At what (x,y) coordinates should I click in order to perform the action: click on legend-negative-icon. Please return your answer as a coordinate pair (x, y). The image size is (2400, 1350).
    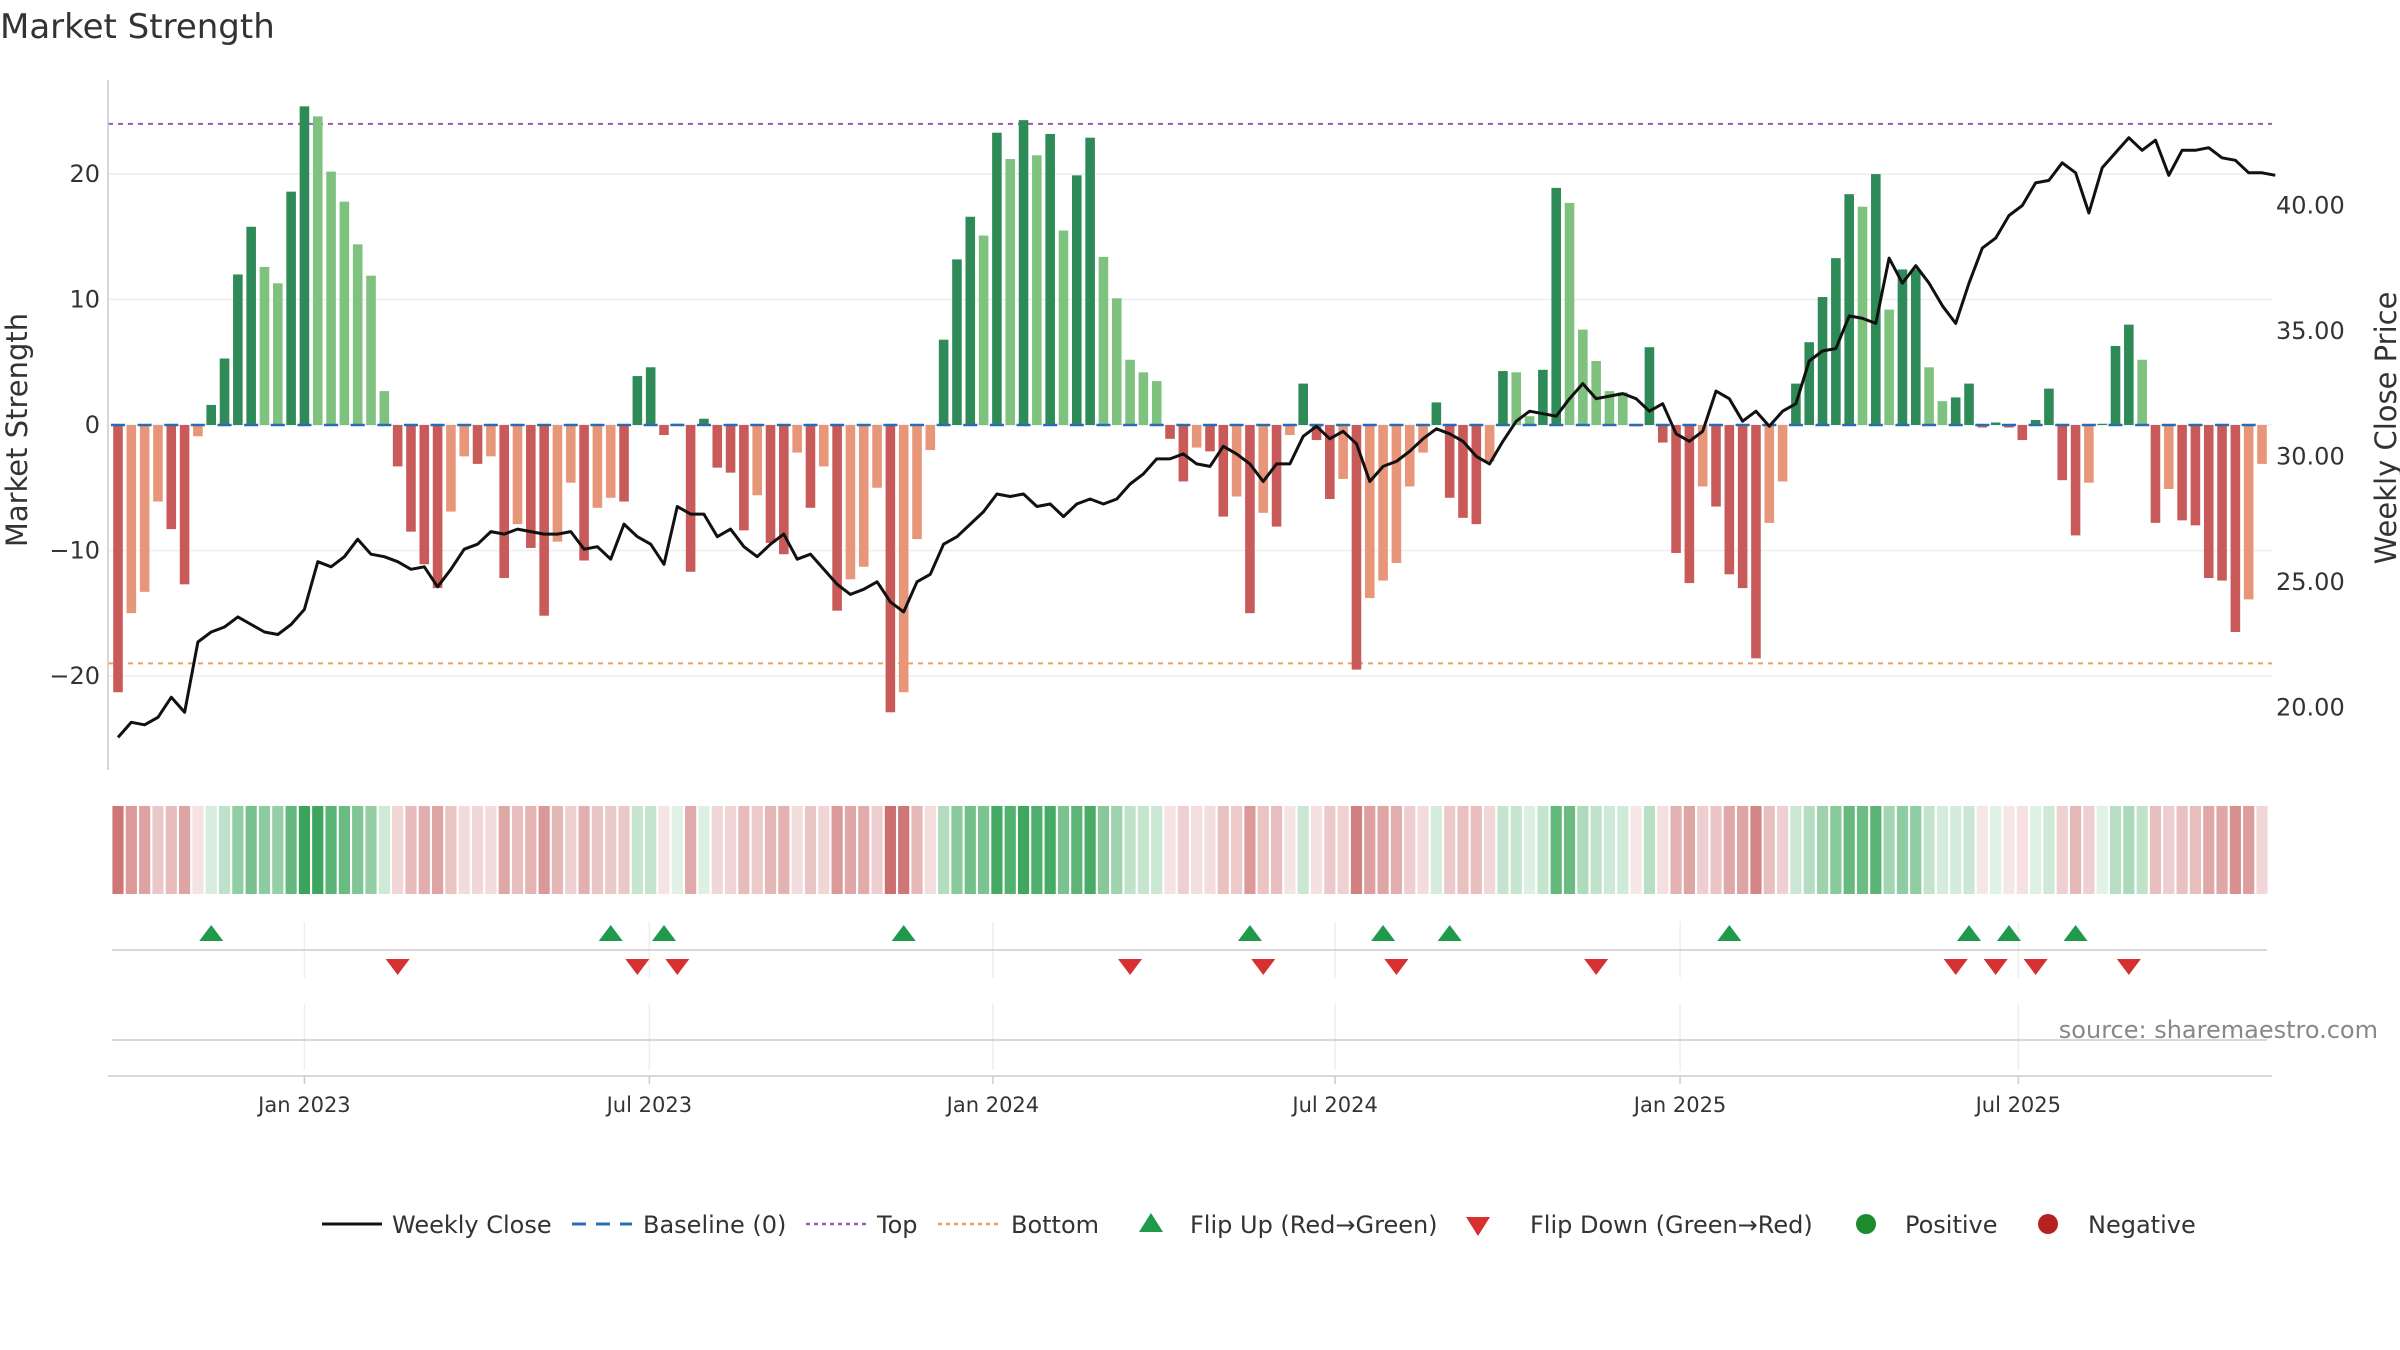
    Looking at the image, I should click on (2048, 1224).